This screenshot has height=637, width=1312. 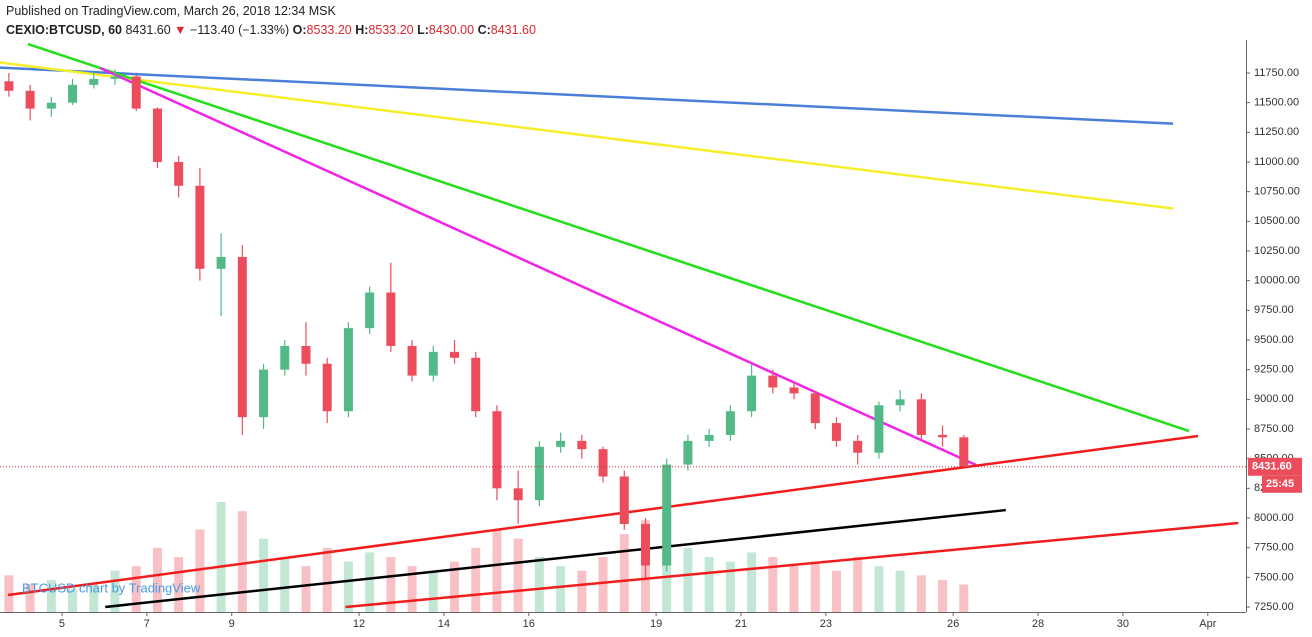 What do you see at coordinates (1274, 548) in the screenshot?
I see `y-tick-label: 7750.00` at bounding box center [1274, 548].